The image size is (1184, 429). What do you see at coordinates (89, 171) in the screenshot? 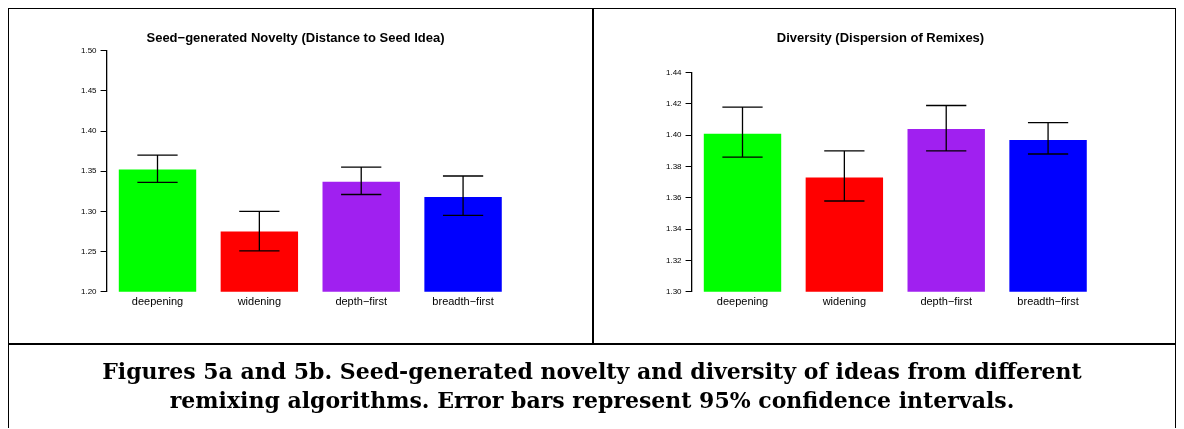
I see `y-tick-label: 1.35` at bounding box center [89, 171].